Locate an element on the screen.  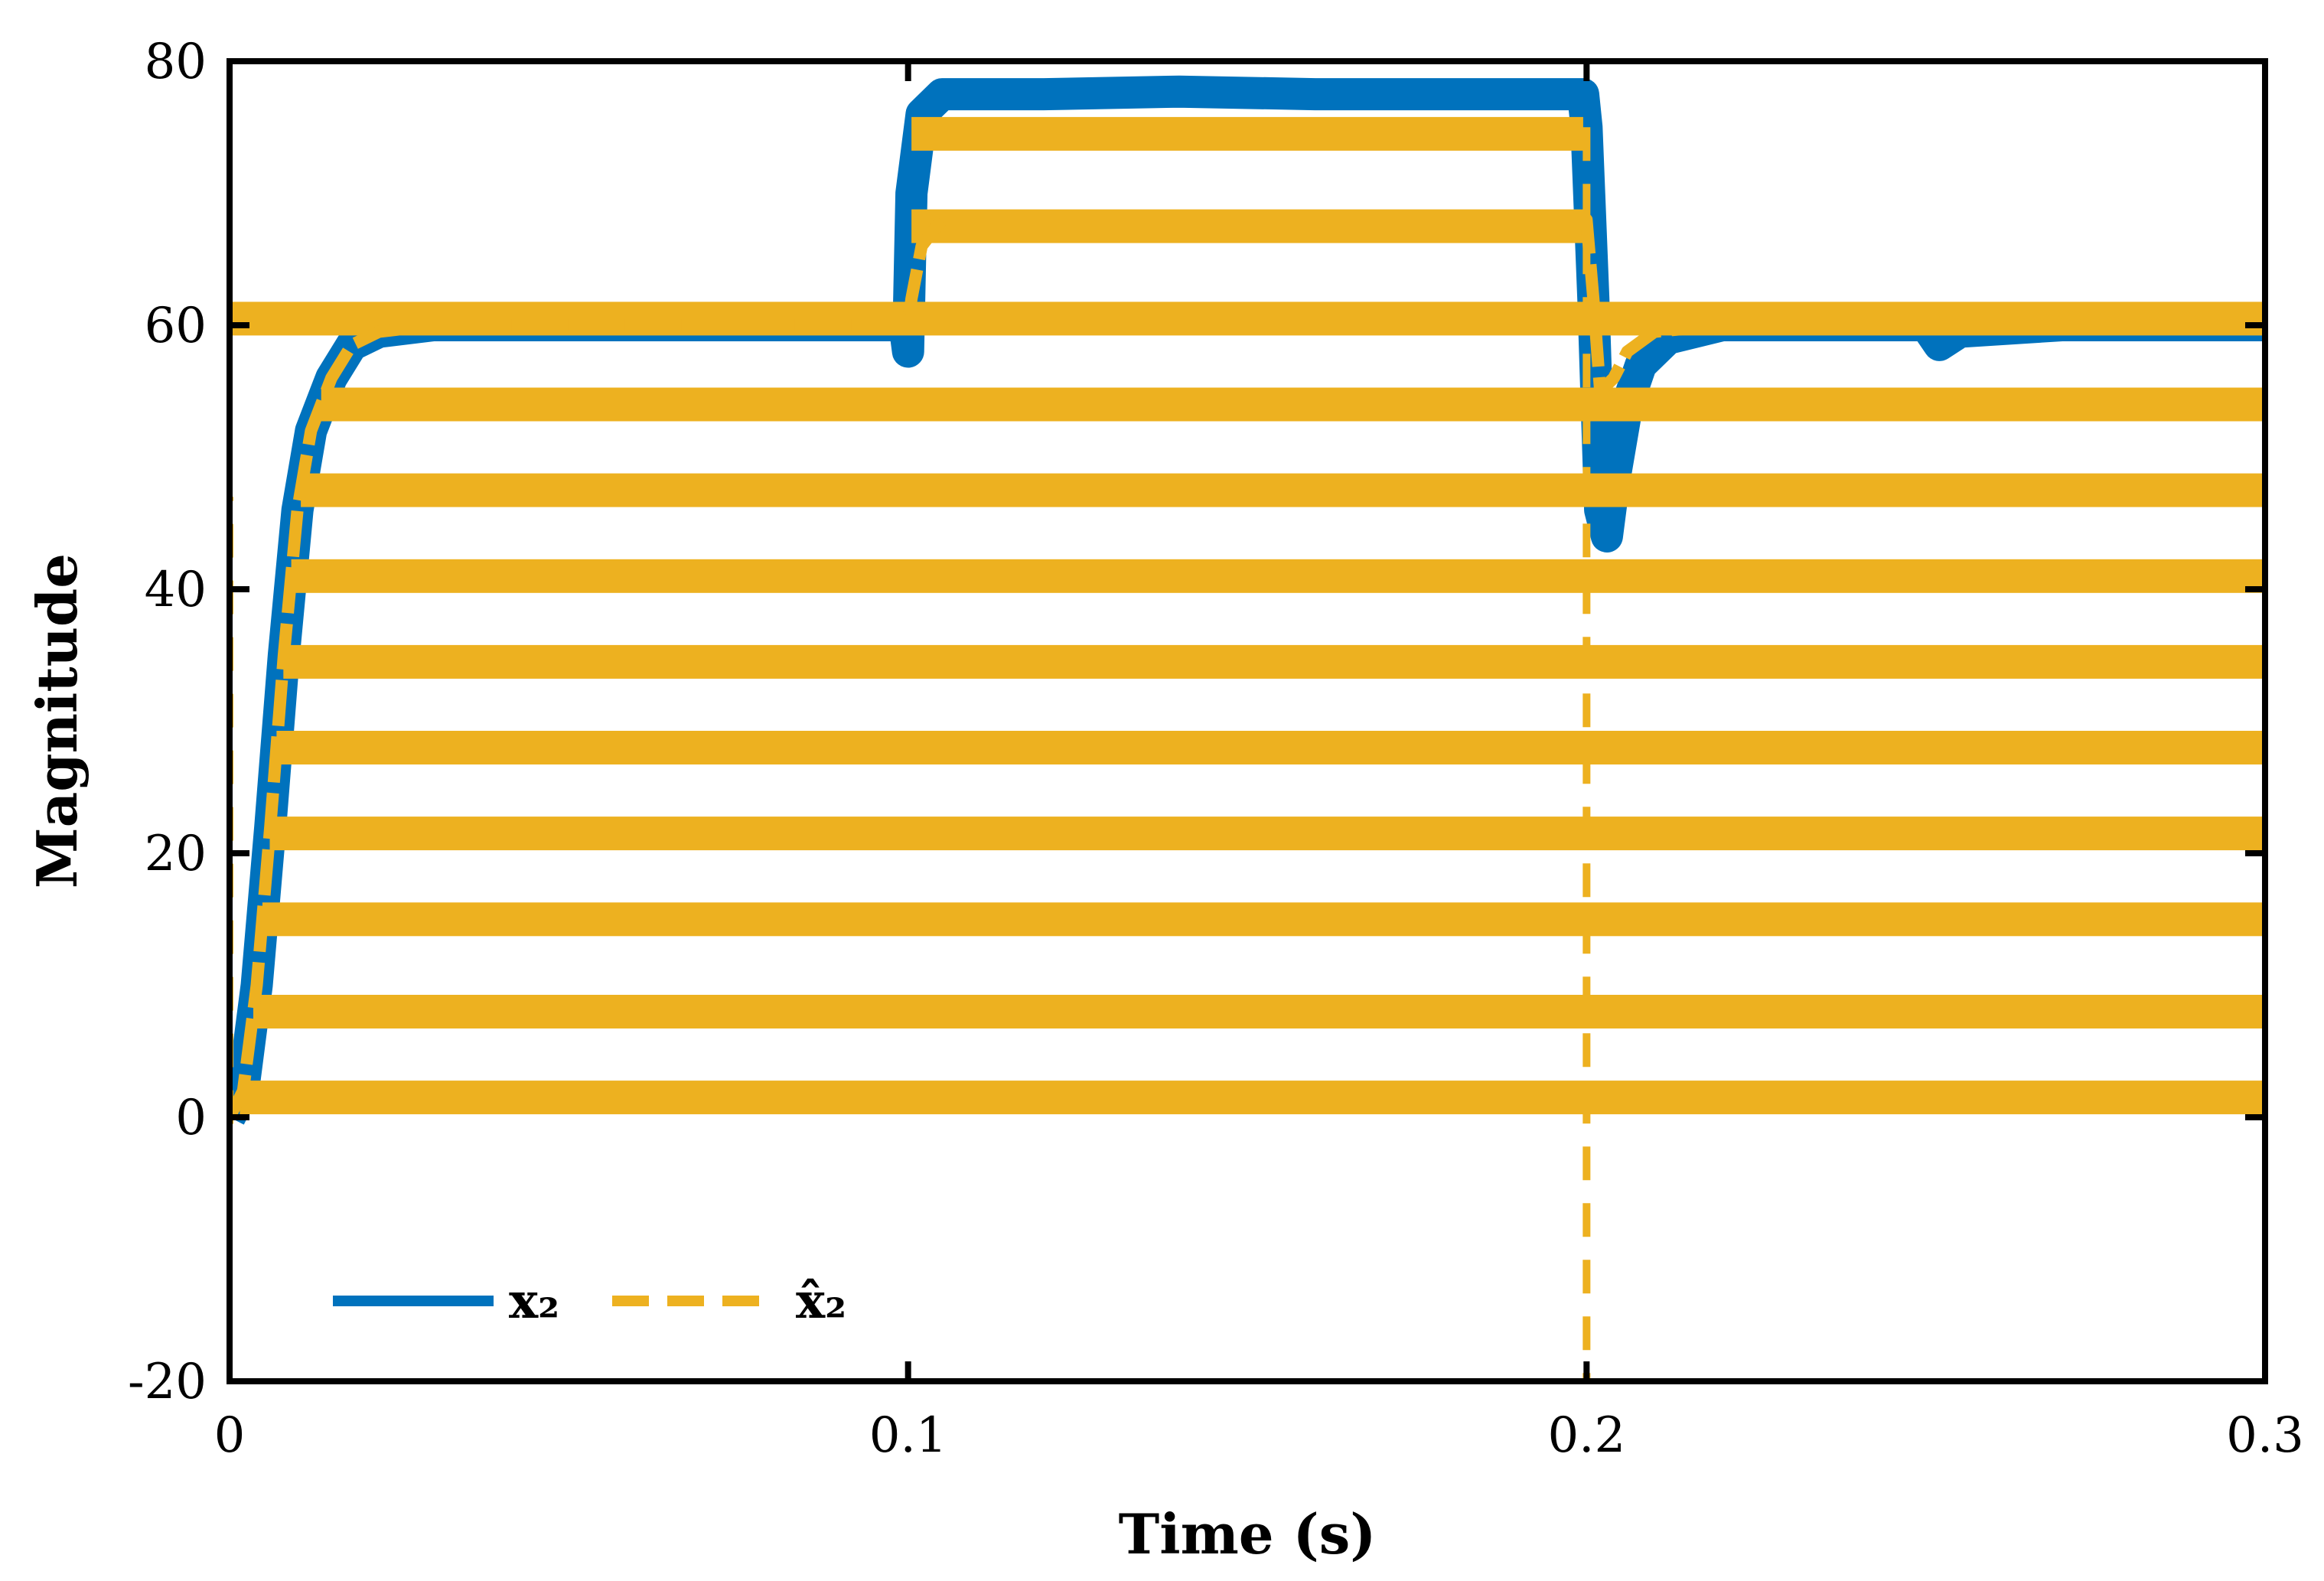
legend-label-x2hat: x̂₂ is located at coordinates (821, 1302).